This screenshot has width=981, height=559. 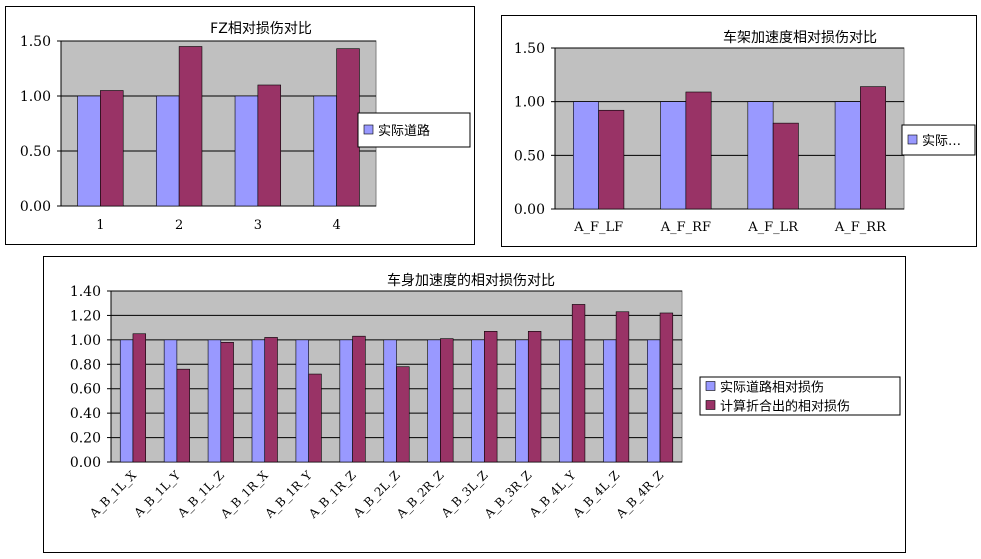 I want to click on x-tick-label: 1, so click(x=100, y=225).